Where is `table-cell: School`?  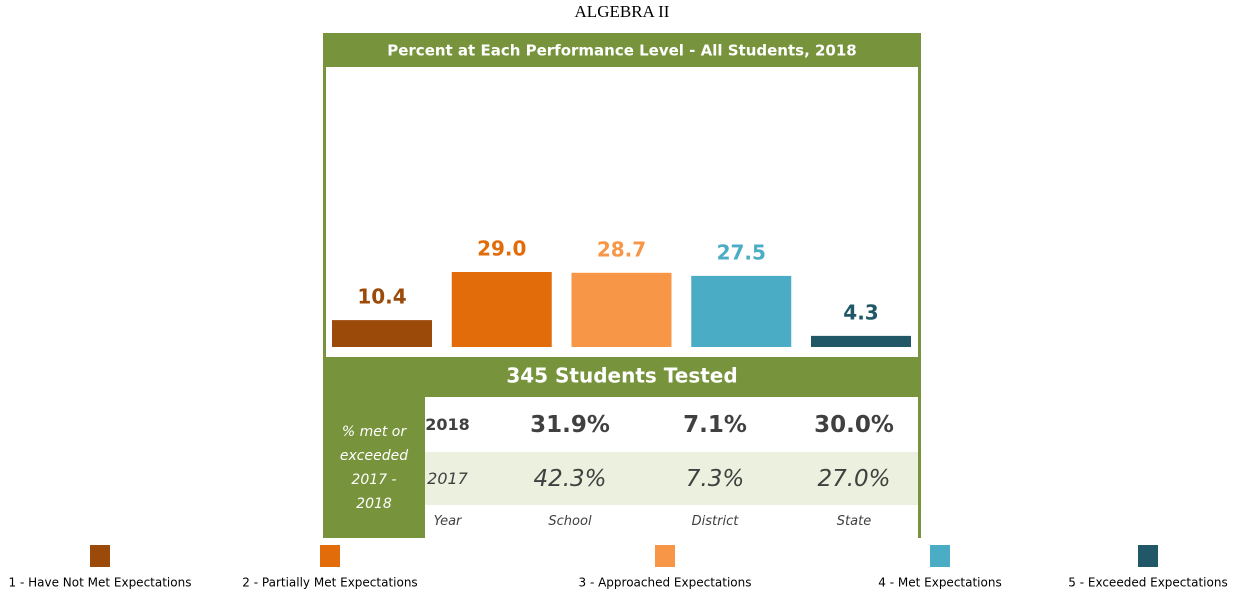
table-cell: School is located at coordinates (570, 521).